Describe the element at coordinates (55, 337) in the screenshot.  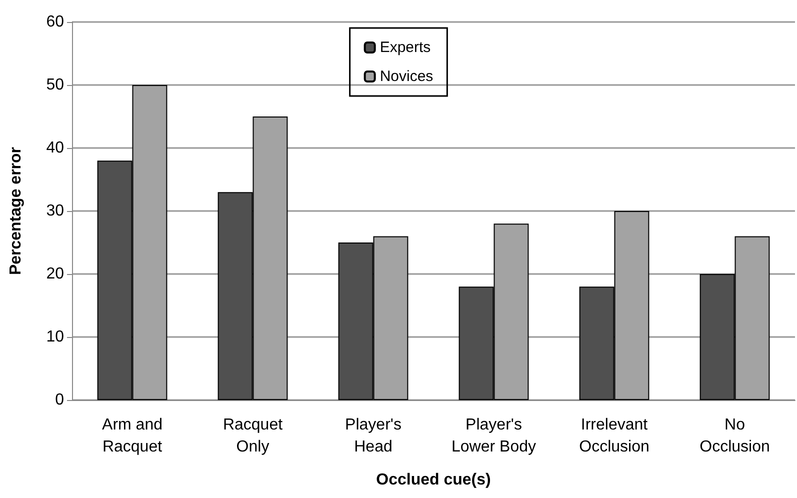
I see `y-tick-label: 10` at that location.